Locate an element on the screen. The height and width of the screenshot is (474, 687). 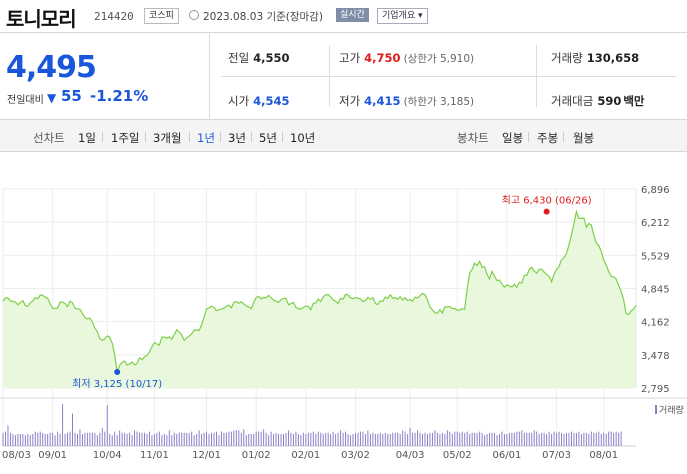
y-tick-label: 3,478 is located at coordinates (655, 356).